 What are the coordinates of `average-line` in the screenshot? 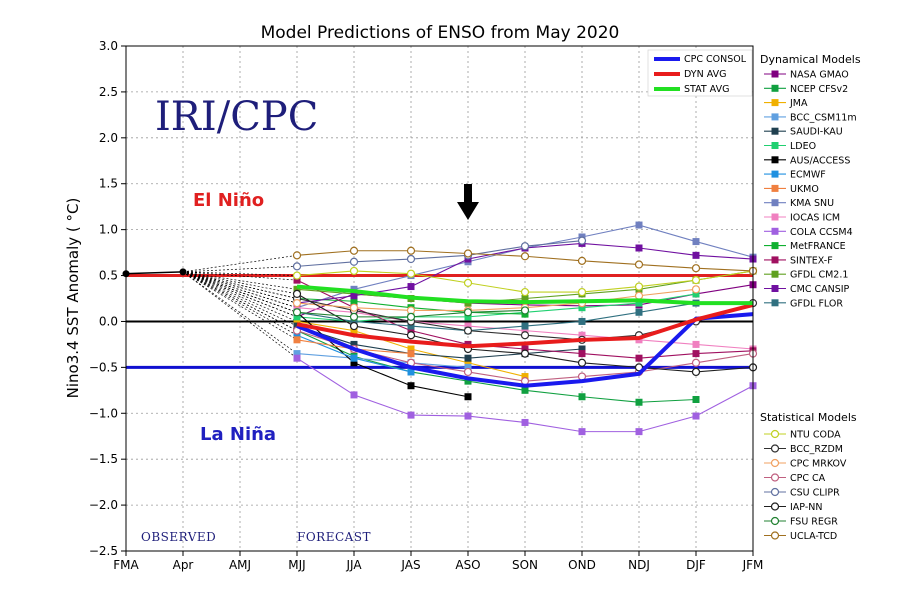 It's located at (524, 295).